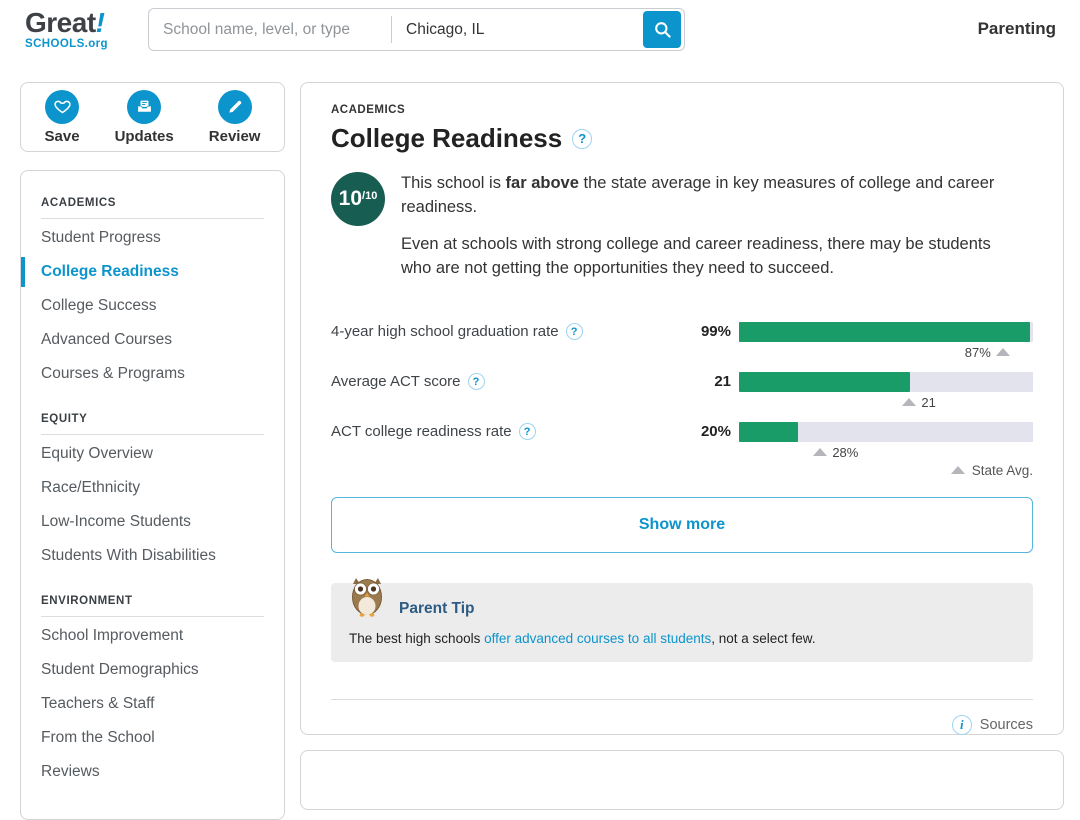 The height and width of the screenshot is (820, 1080). I want to click on greatschools-logo: Great! SCHOOLS.org, so click(66, 30).